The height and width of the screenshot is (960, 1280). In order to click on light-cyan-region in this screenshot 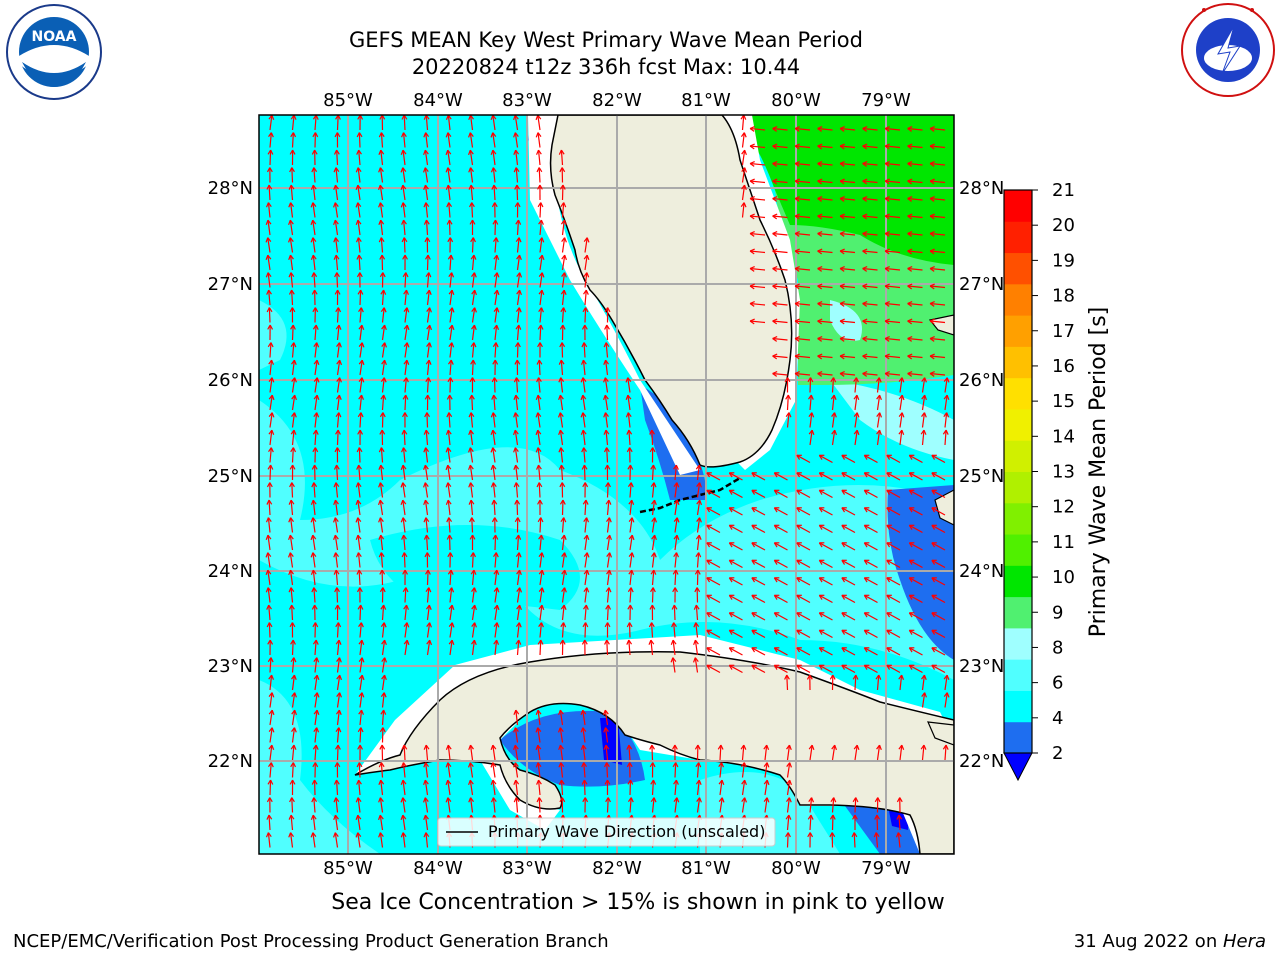, I will do `click(319, 767)`.